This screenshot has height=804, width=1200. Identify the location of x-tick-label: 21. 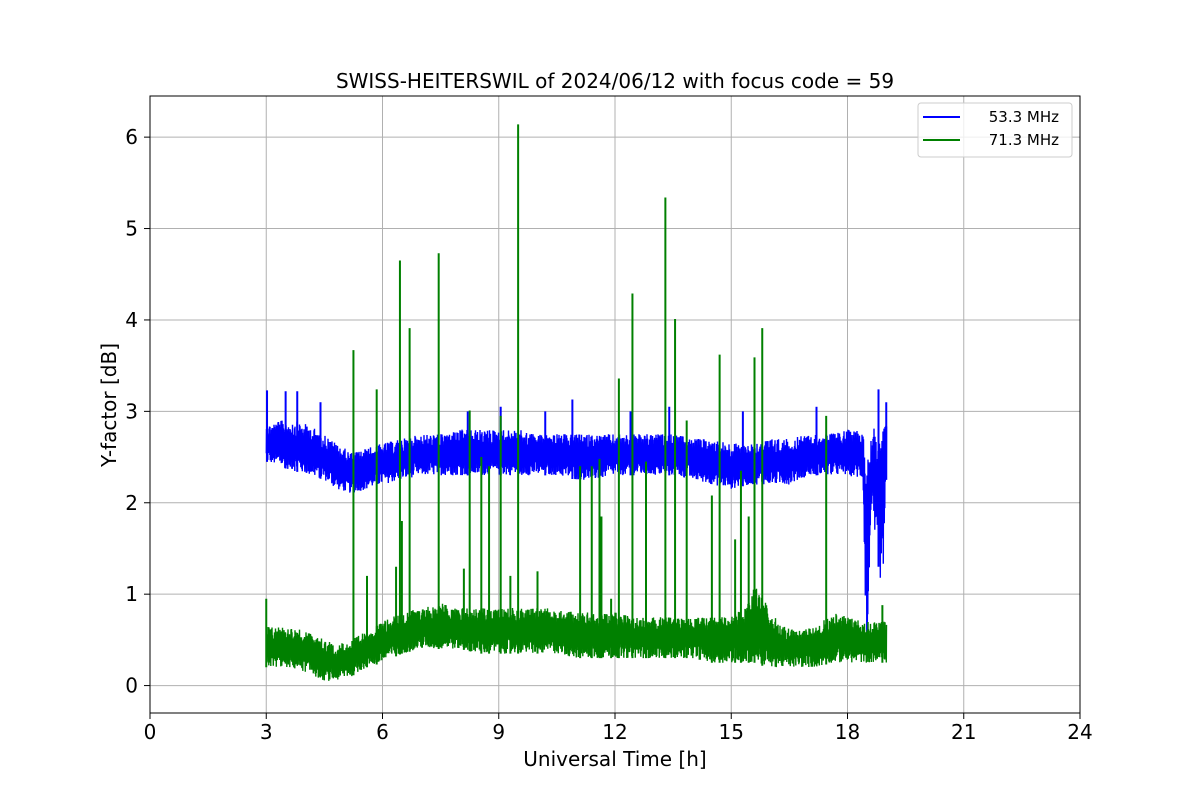
(963, 732).